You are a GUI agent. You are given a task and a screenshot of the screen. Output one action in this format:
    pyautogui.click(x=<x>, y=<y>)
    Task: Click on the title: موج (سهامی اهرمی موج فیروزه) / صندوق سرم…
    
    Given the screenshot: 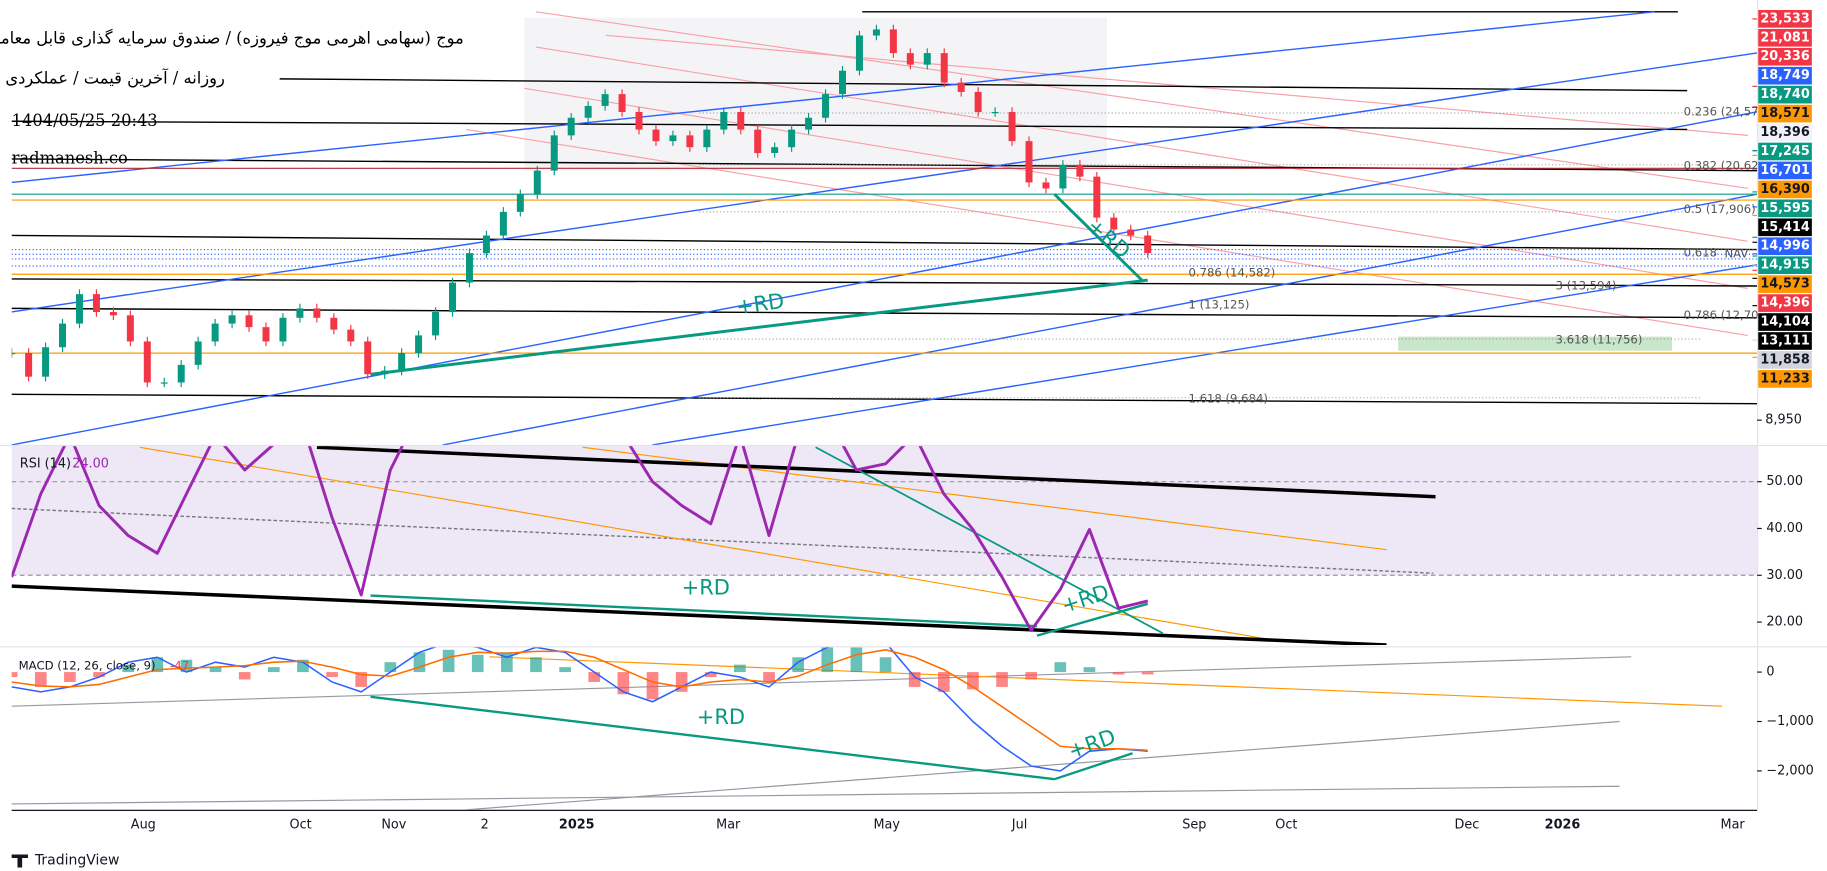 What is the action you would take?
    pyautogui.click(x=232, y=37)
    